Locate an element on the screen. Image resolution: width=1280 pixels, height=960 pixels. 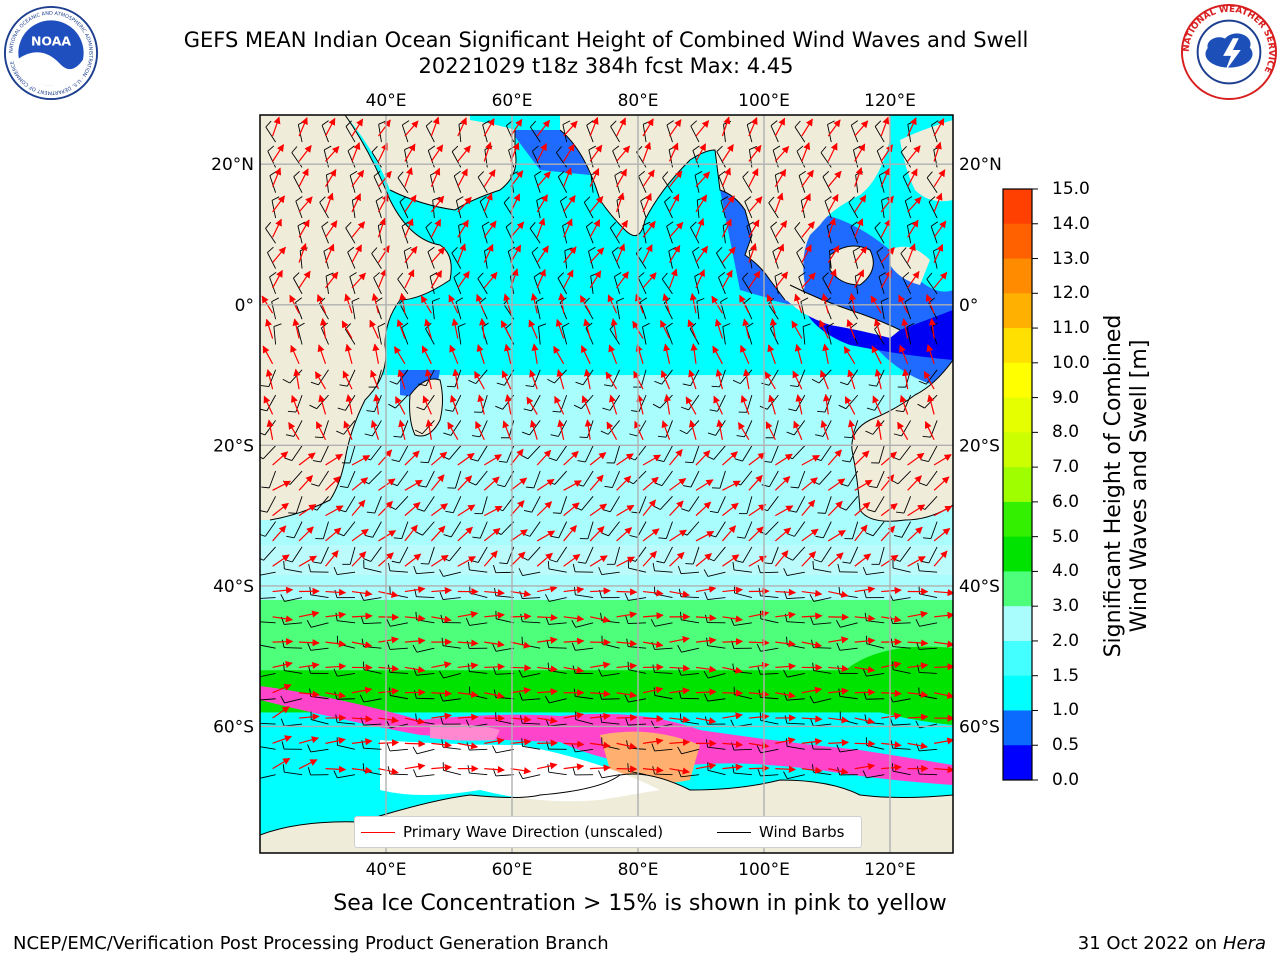
title-line-2: 20221029 t18z 384h fcst Max: 4.45 is located at coordinates (606, 66).